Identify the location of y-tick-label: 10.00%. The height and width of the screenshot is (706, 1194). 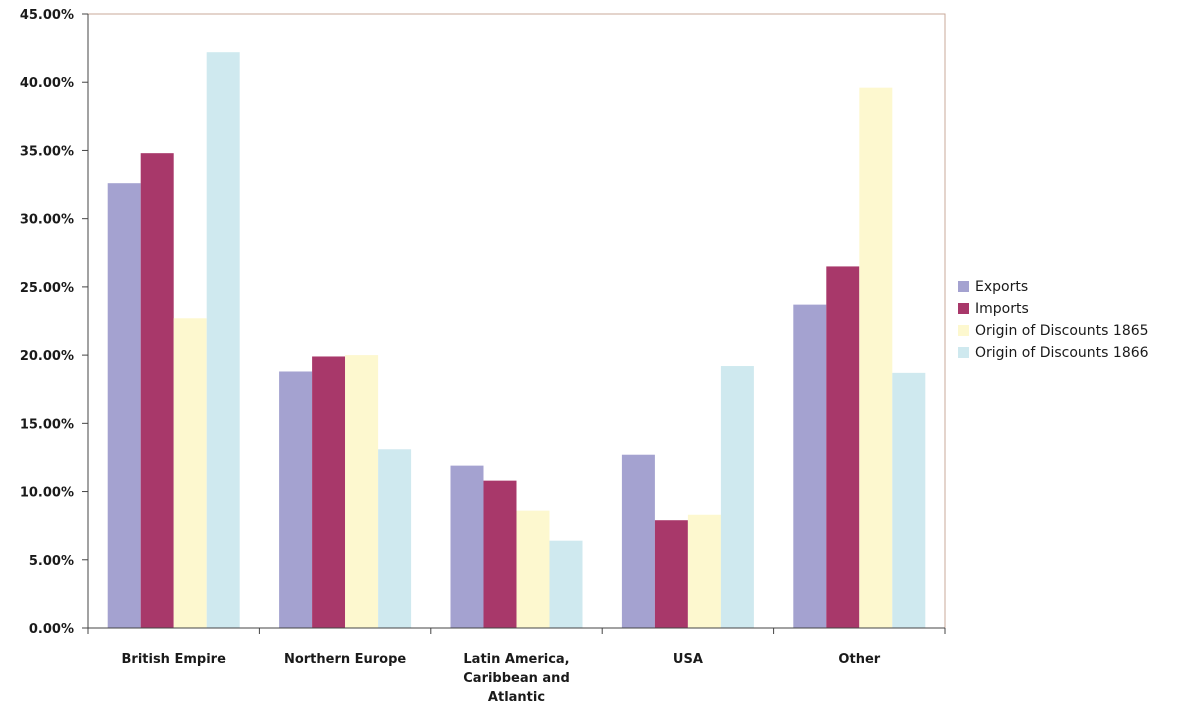
(47, 493).